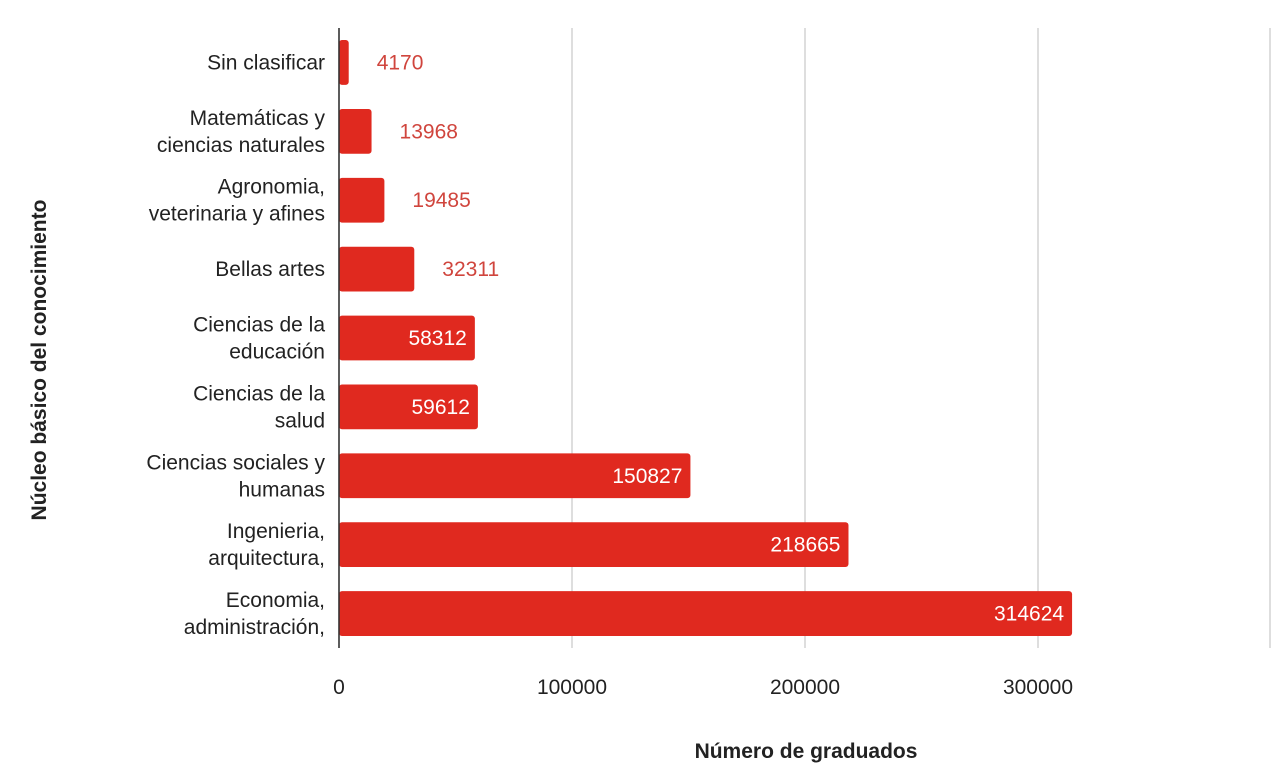 This screenshot has width=1271, height=766. What do you see at coordinates (339, 687) in the screenshot?
I see `x-tick-label: 0` at bounding box center [339, 687].